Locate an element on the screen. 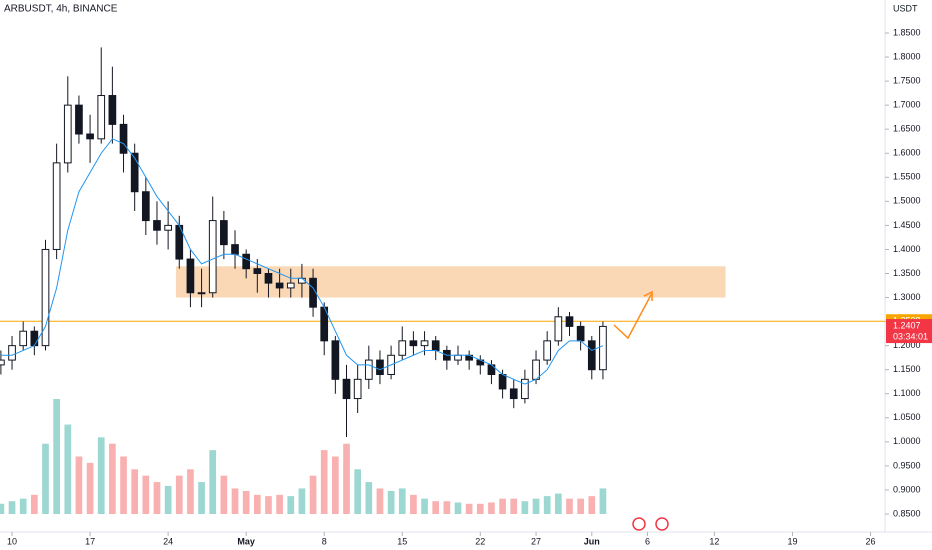  y-axis-label: USDT is located at coordinates (905, 8).